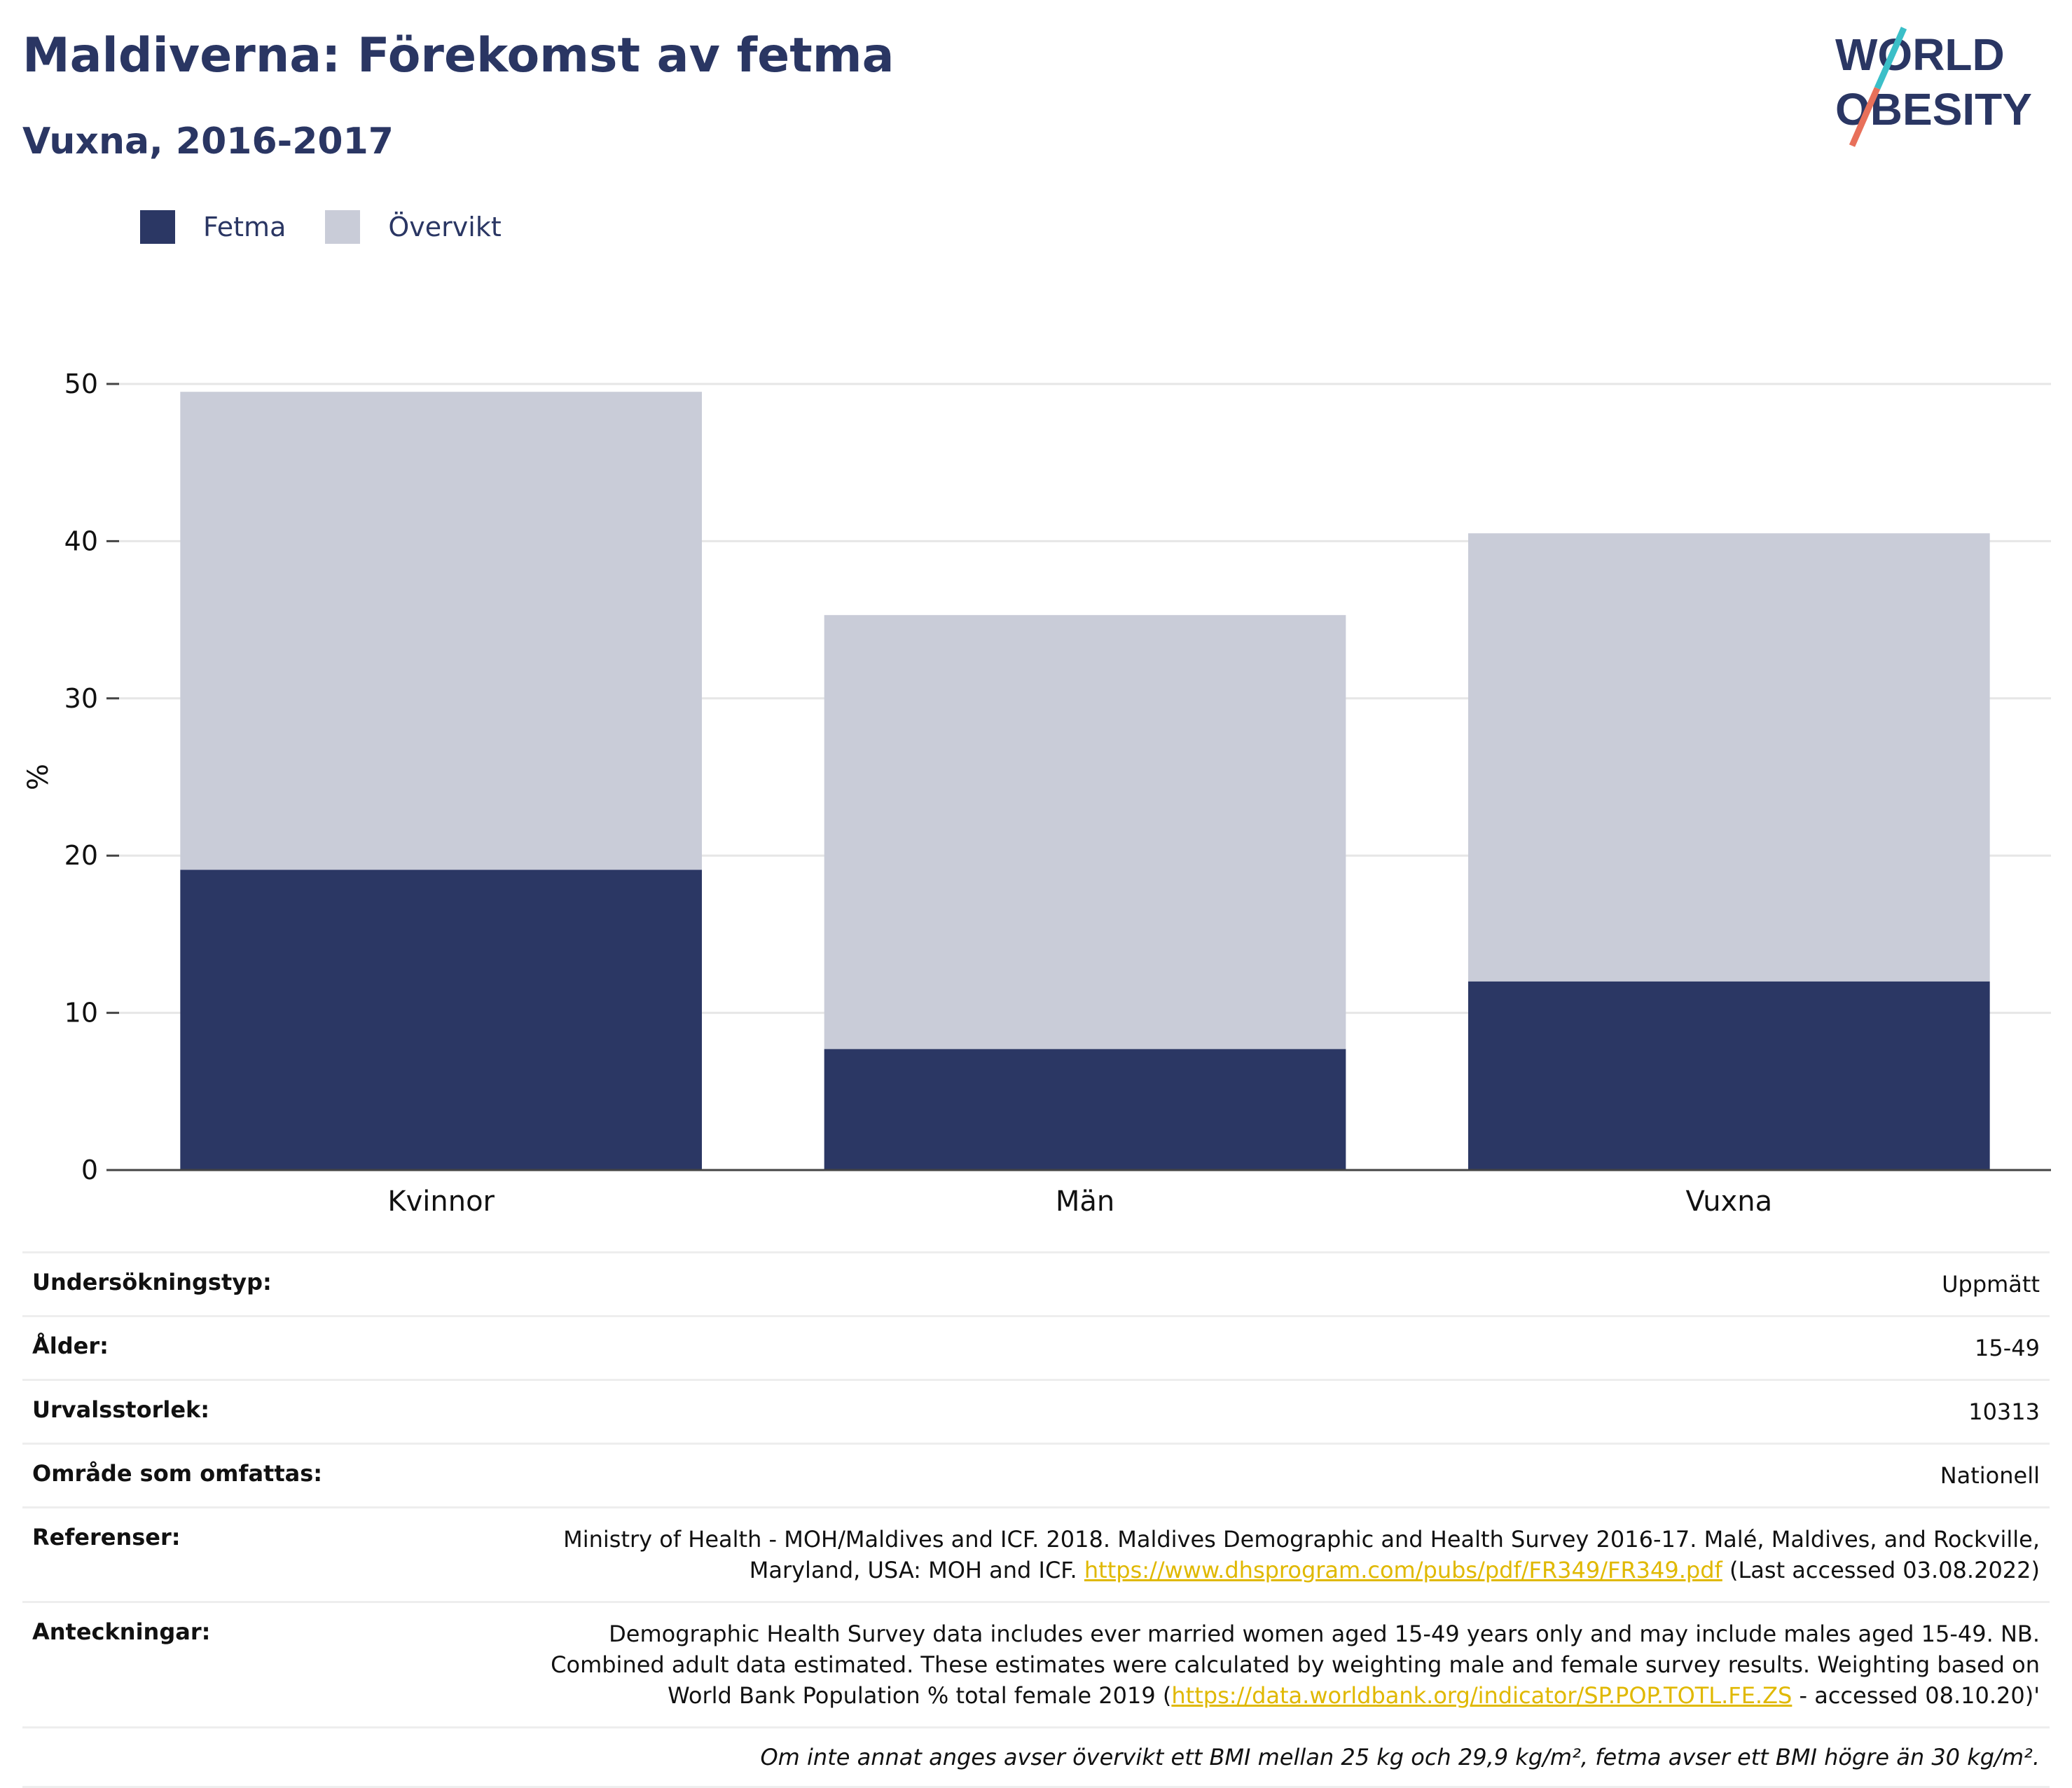  What do you see at coordinates (81, 855) in the screenshot?
I see `y-tick-label: 20` at bounding box center [81, 855].